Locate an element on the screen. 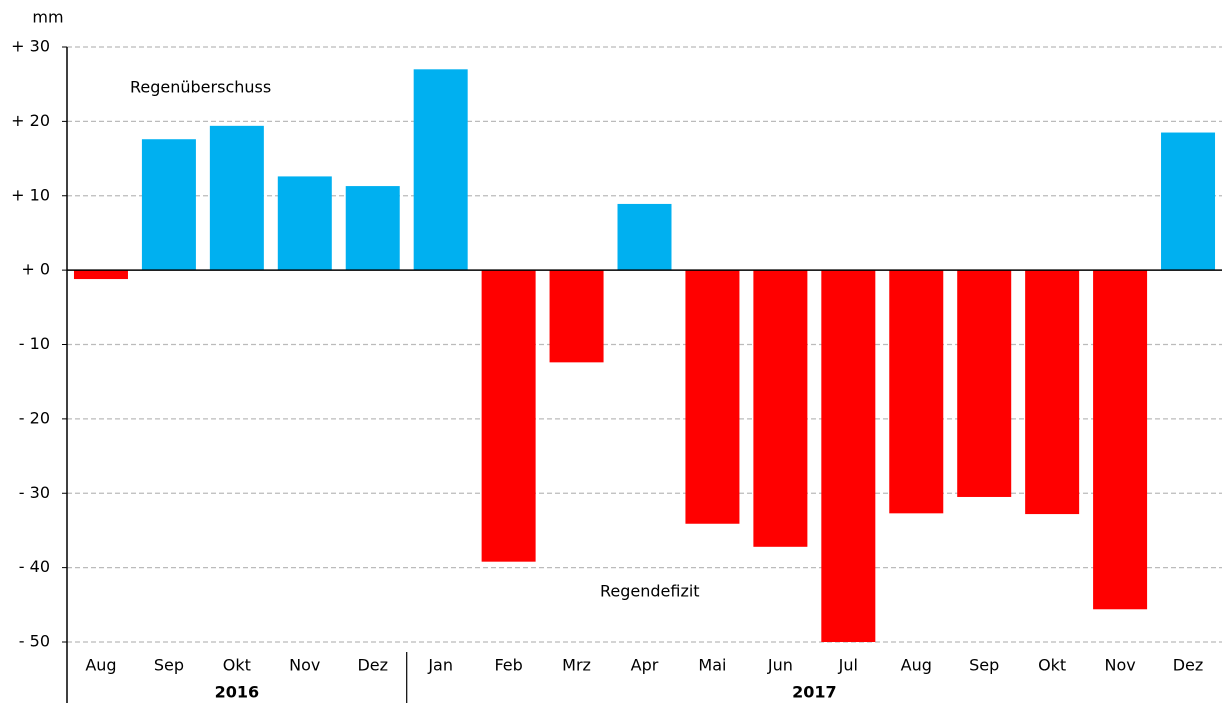 The image size is (1228, 703). y-tick-label: + 30 is located at coordinates (30, 46).